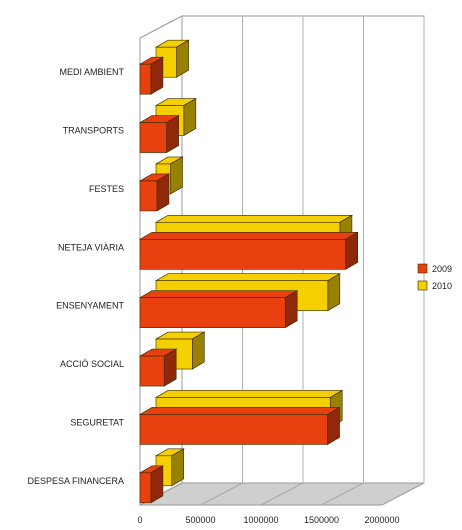 Image resolution: width=462 pixels, height=530 pixels. Describe the element at coordinates (91, 72) in the screenshot. I see `category-label: MEDI AMBIENT` at that location.